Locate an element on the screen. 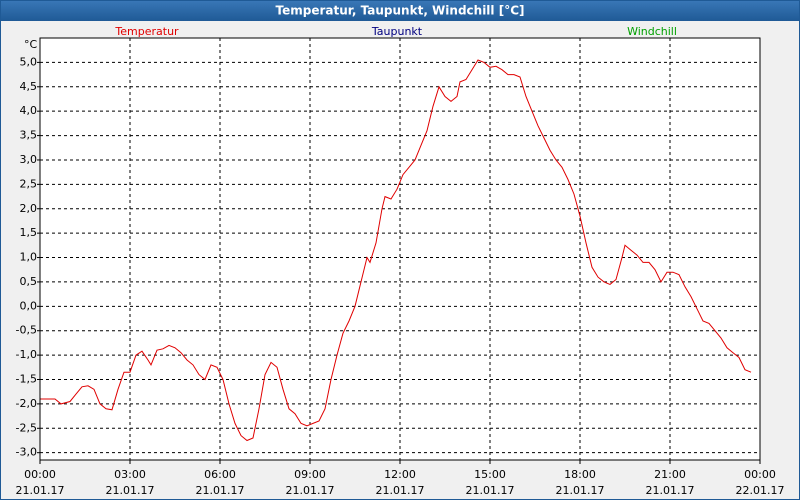 This screenshot has width=800, height=500. y-tick-label: 0,0 is located at coordinates (29, 305).